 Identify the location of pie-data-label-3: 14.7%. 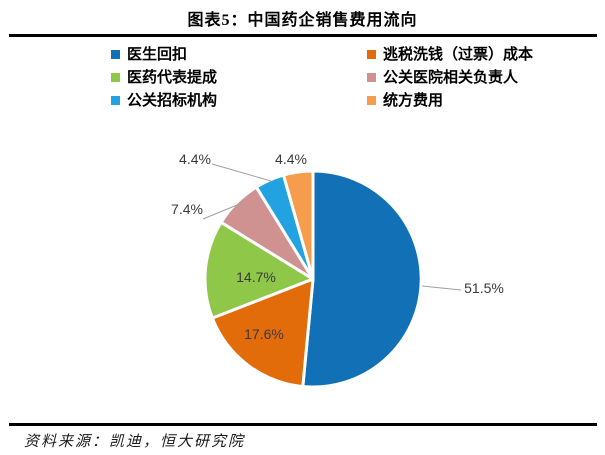
(256, 277).